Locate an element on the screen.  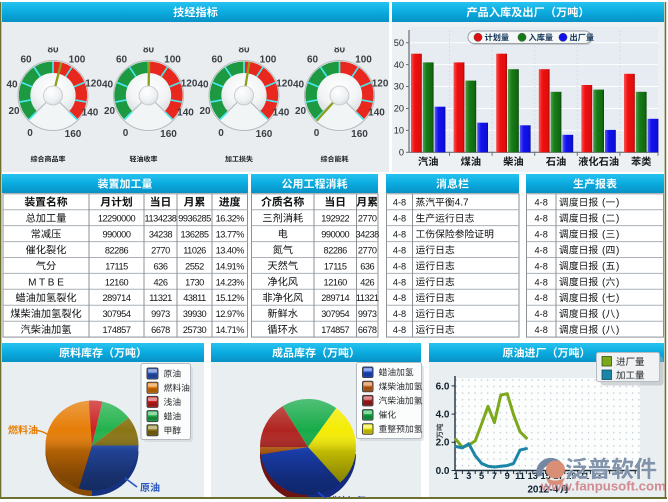
svg-text: 6678 is located at coordinates (160, 330).